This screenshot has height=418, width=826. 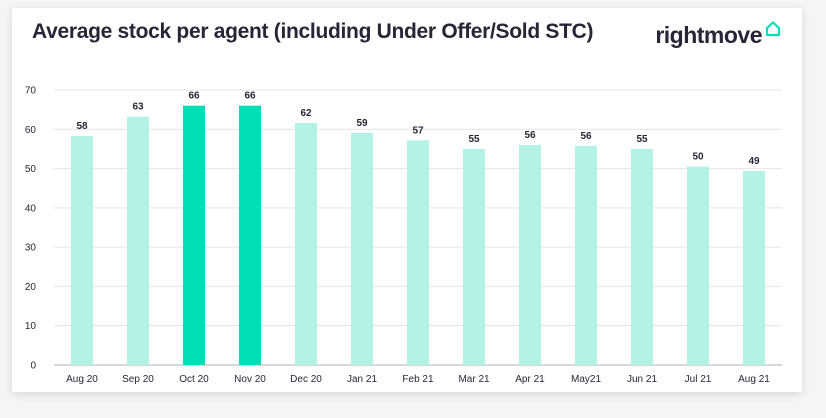 I want to click on x-tick-label: Jun 21, so click(x=642, y=379).